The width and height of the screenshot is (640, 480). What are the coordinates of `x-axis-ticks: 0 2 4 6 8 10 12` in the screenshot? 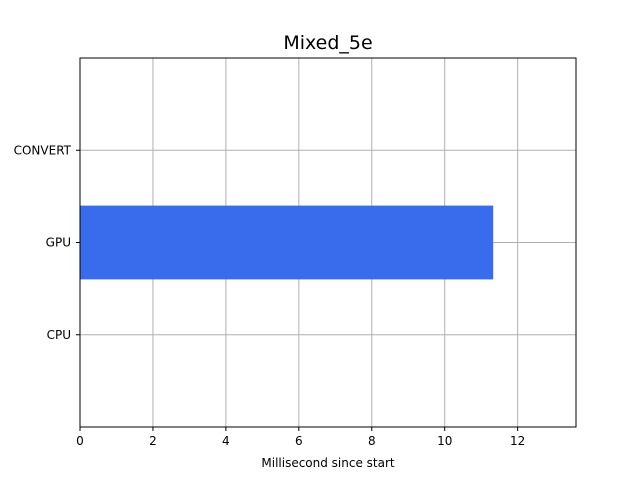 It's located at (300, 437).